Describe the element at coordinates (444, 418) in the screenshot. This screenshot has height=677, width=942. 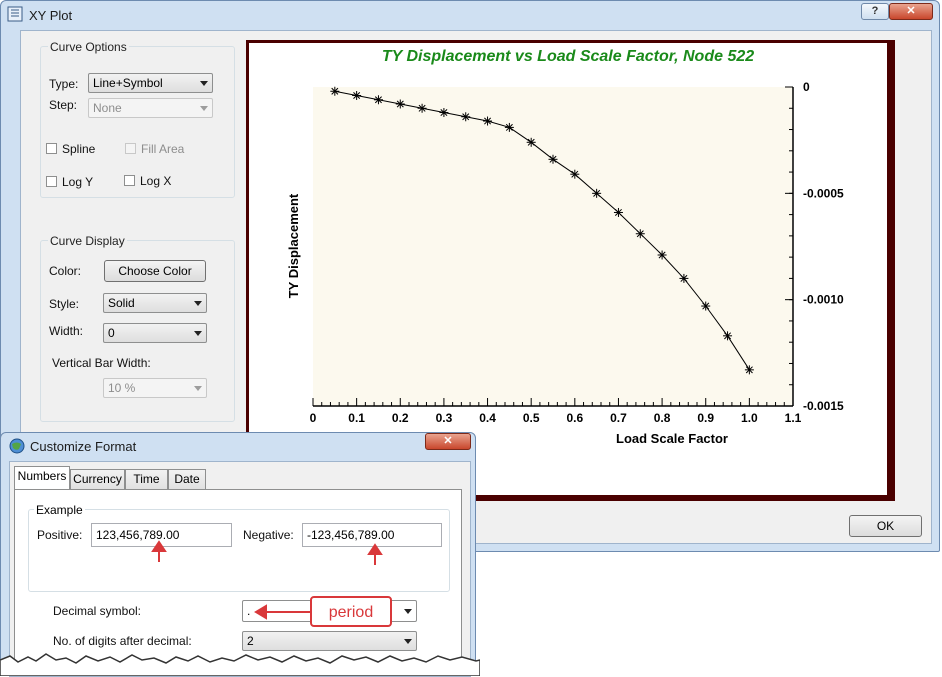
I see `x-tick-label: 0.3` at that location.